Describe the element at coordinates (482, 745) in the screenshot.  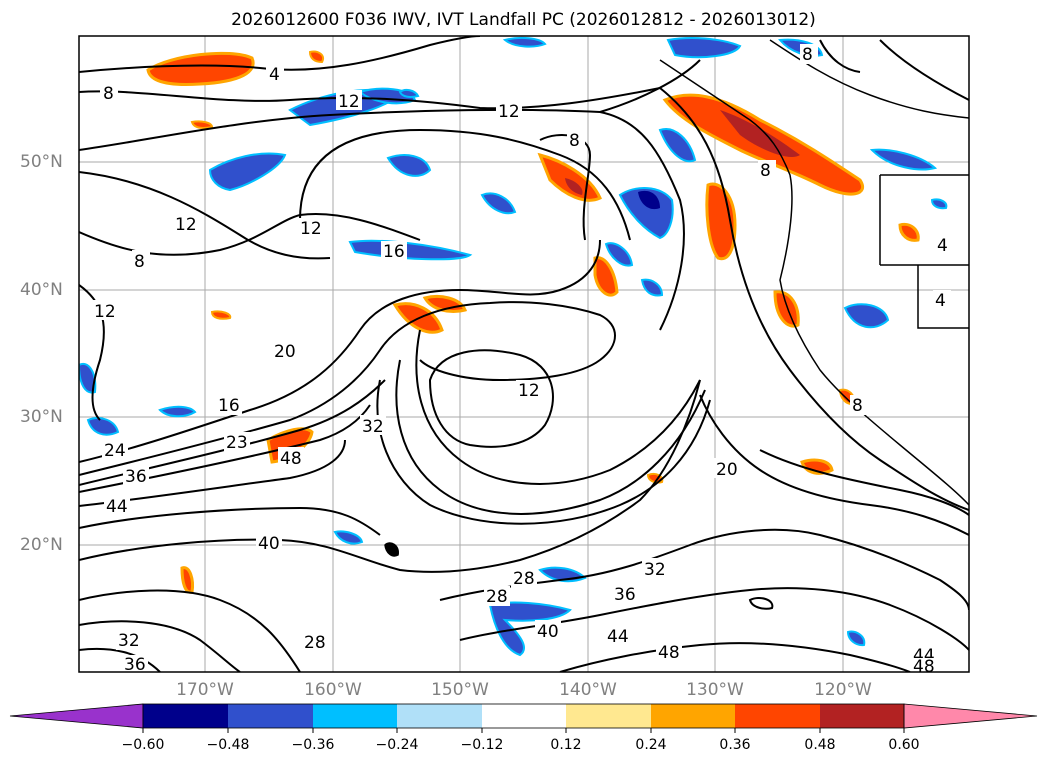
I see `colorbar-tick-label: −0.12` at that location.